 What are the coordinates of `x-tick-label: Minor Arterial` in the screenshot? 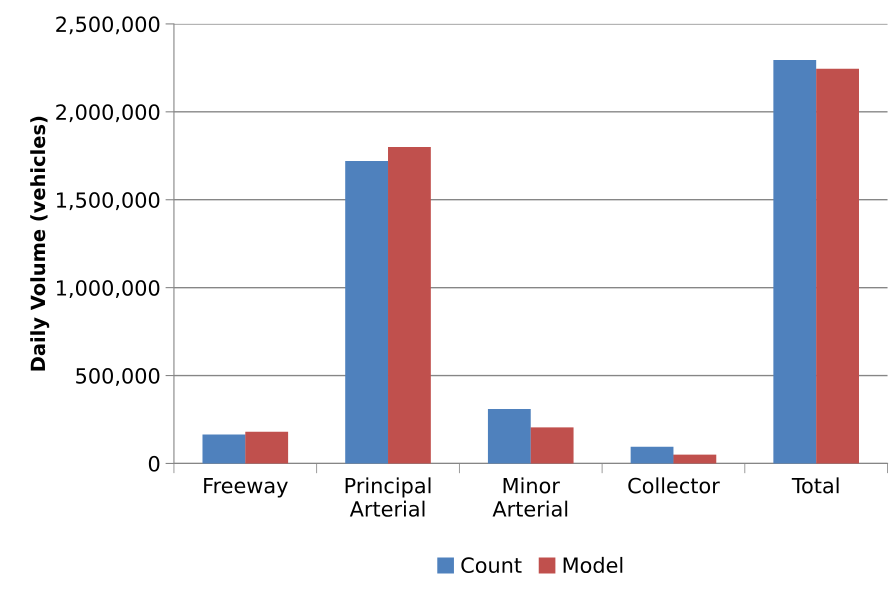 It's located at (530, 497).